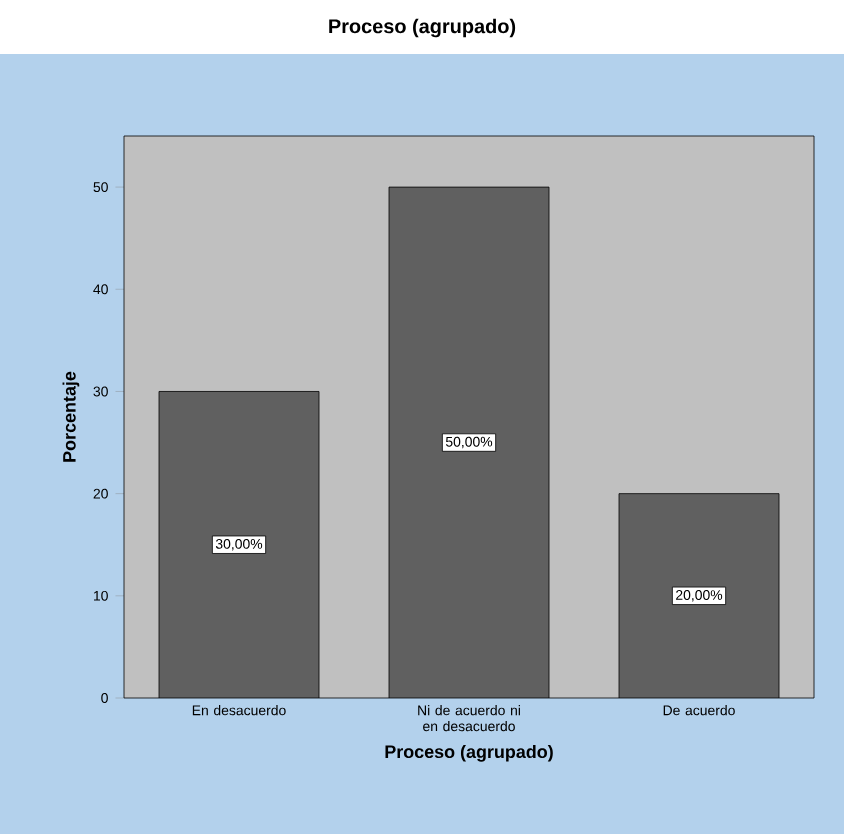 The image size is (844, 834). What do you see at coordinates (469, 753) in the screenshot?
I see `x-axis-title: Proceso (agrupado)` at bounding box center [469, 753].